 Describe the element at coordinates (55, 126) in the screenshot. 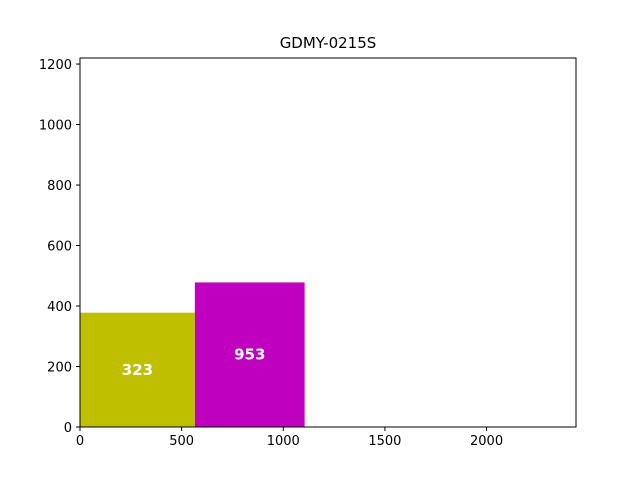

I see `y-tick-label: 1000` at that location.